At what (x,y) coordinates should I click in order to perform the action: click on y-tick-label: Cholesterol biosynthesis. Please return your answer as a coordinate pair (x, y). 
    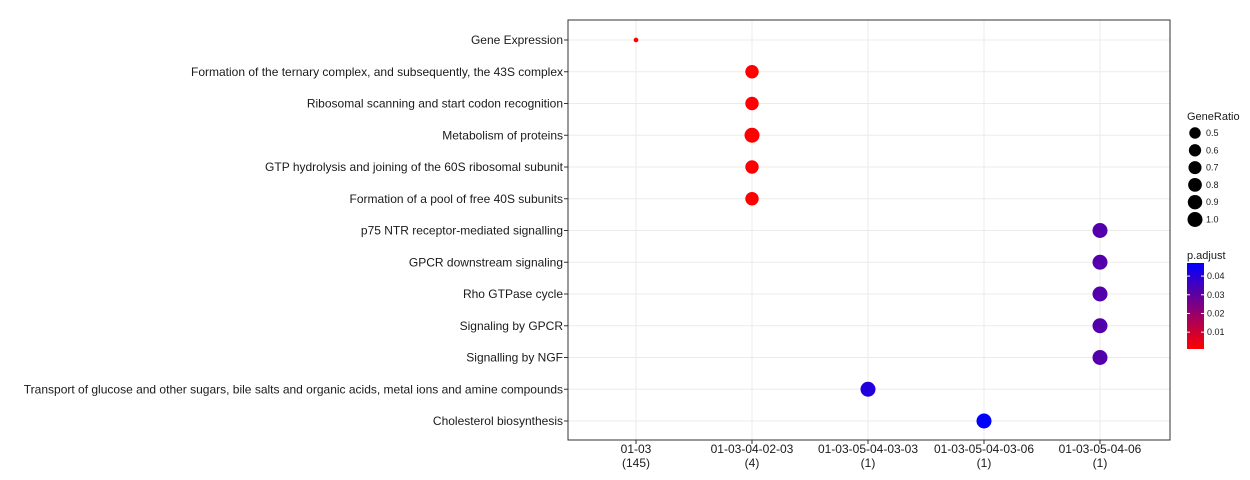
    Looking at the image, I should click on (498, 421).